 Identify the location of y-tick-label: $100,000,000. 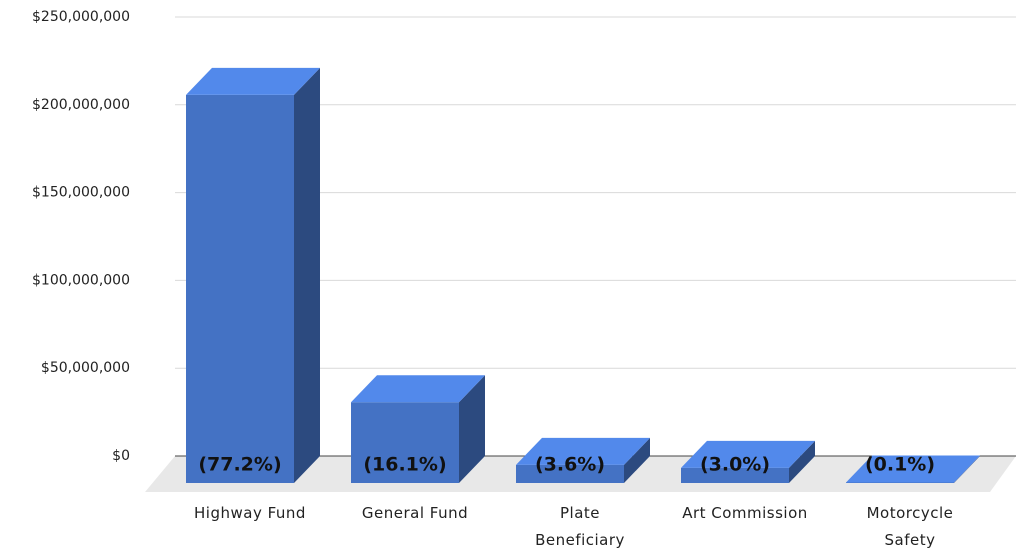
(81, 280).